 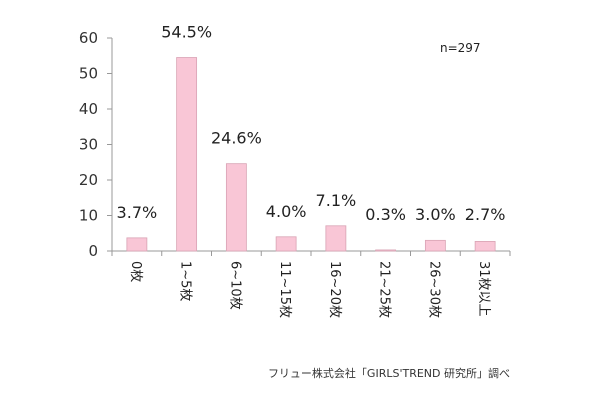 I want to click on y-tick-label: 40, so click(x=88, y=109).